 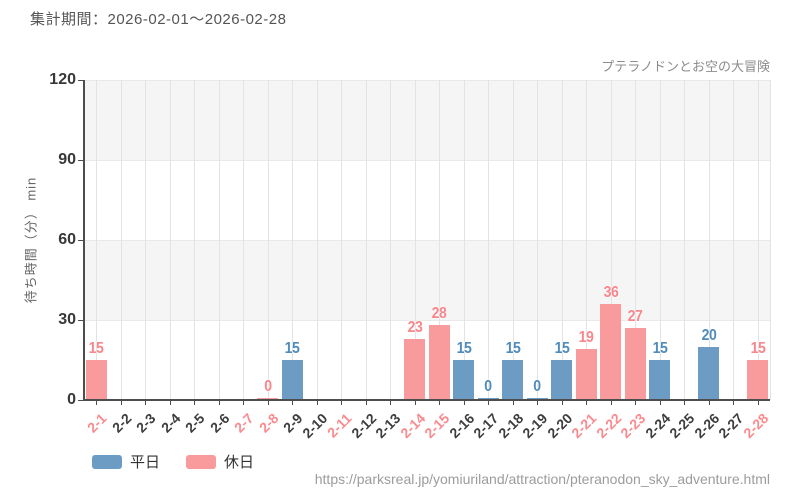 What do you see at coordinates (412, 426) in the screenshot?
I see `x-axis-label-2-14: 2-14` at bounding box center [412, 426].